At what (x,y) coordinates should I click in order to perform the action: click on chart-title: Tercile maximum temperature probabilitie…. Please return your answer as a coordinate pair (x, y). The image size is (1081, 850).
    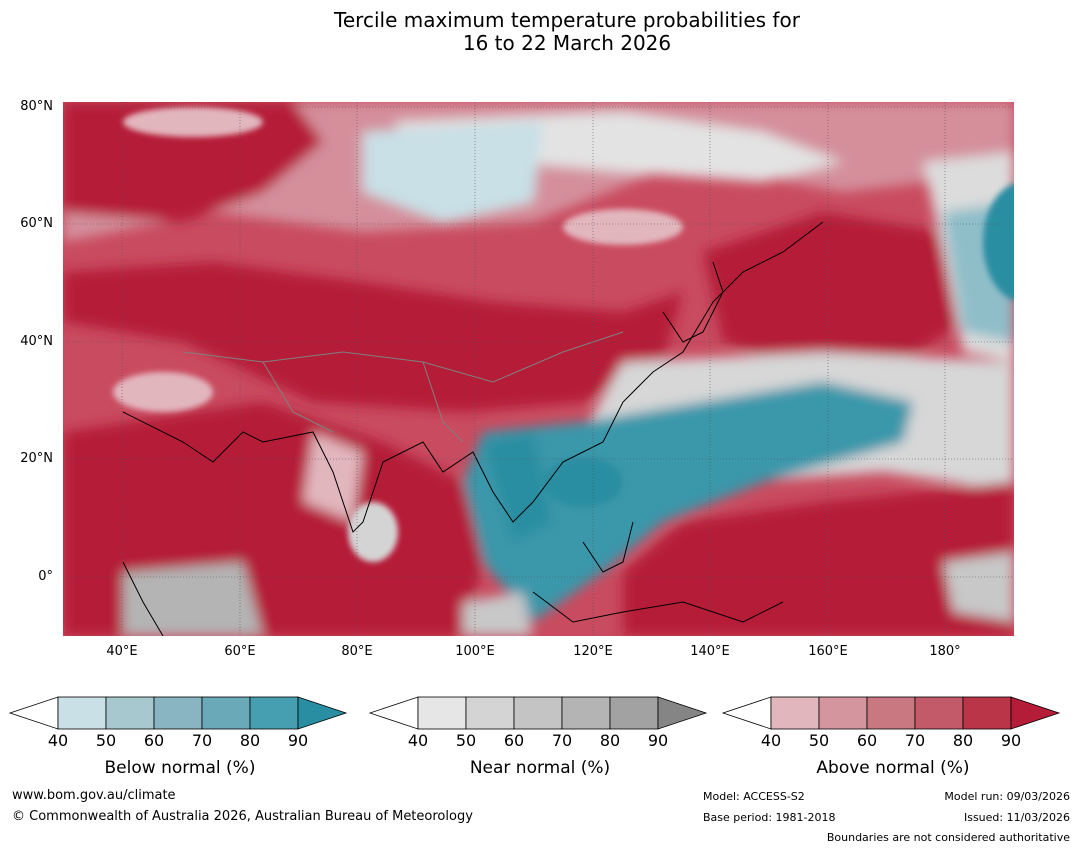
    Looking at the image, I should click on (540, 32).